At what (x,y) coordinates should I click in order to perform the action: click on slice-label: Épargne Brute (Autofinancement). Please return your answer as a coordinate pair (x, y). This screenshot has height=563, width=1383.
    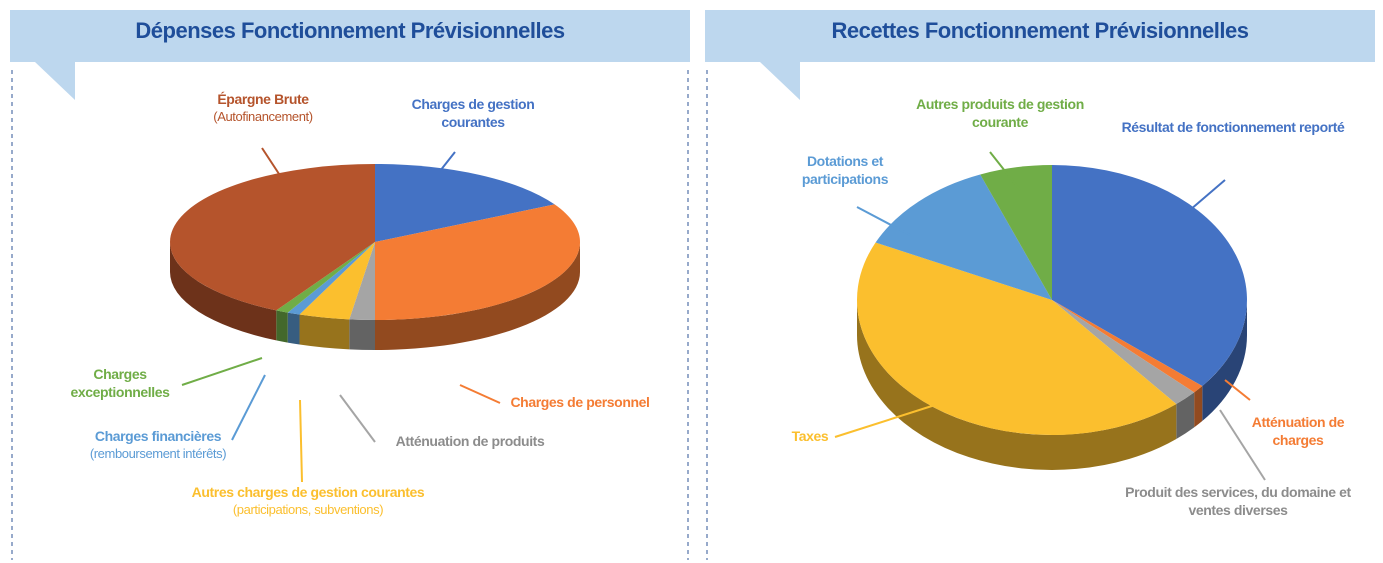
    Looking at the image, I should click on (263, 108).